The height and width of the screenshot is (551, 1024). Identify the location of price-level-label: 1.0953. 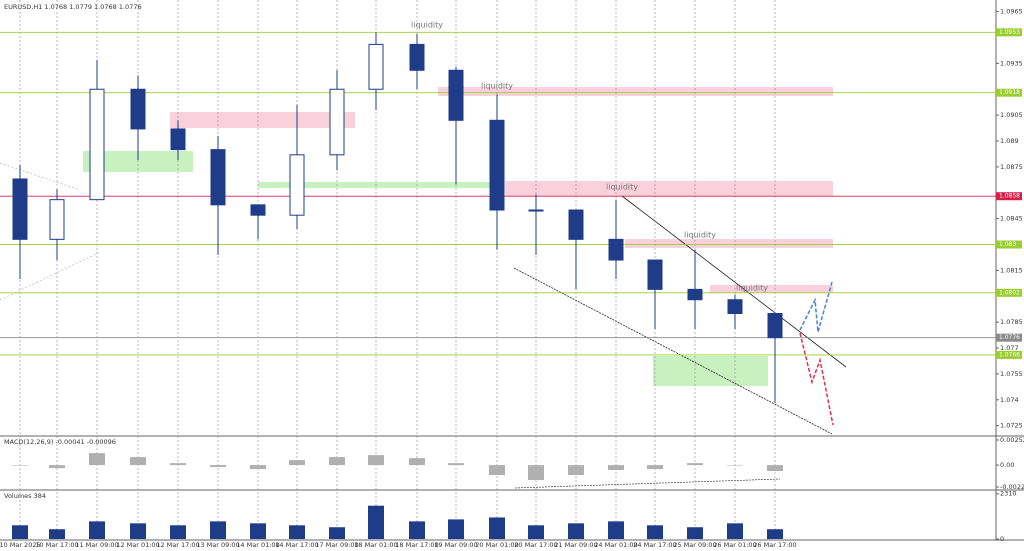
(1009, 32).